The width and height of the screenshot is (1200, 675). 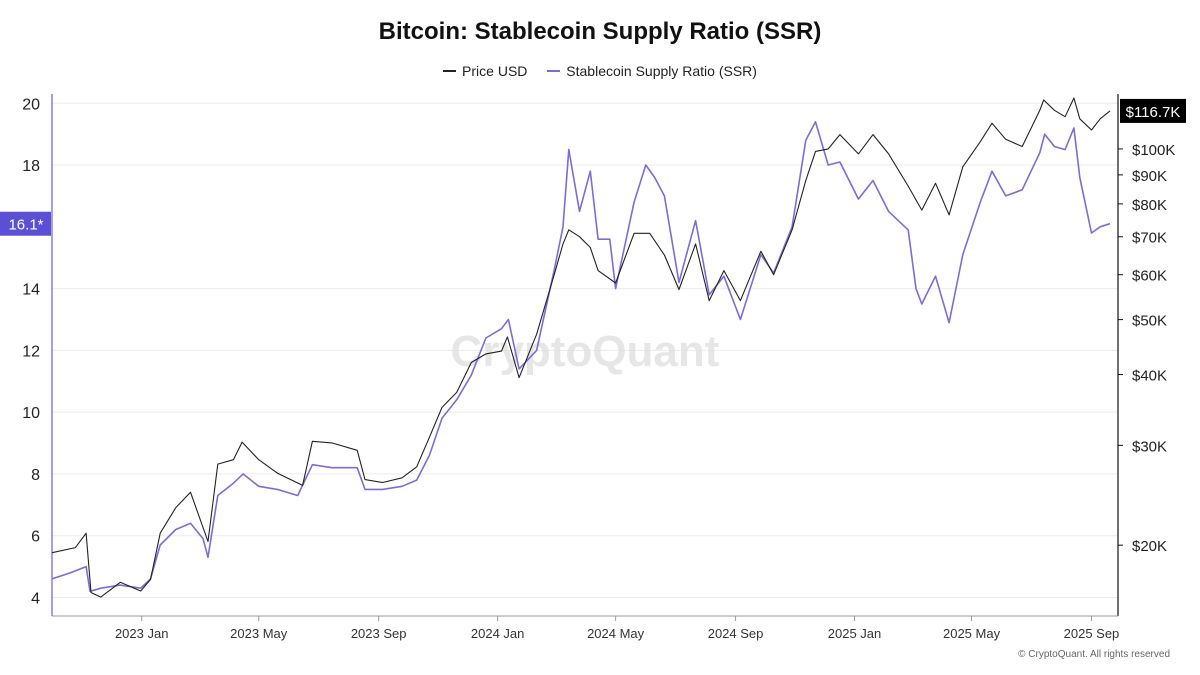 What do you see at coordinates (736, 633) in the screenshot?
I see `x-tick-label-5: 2024 Sep` at bounding box center [736, 633].